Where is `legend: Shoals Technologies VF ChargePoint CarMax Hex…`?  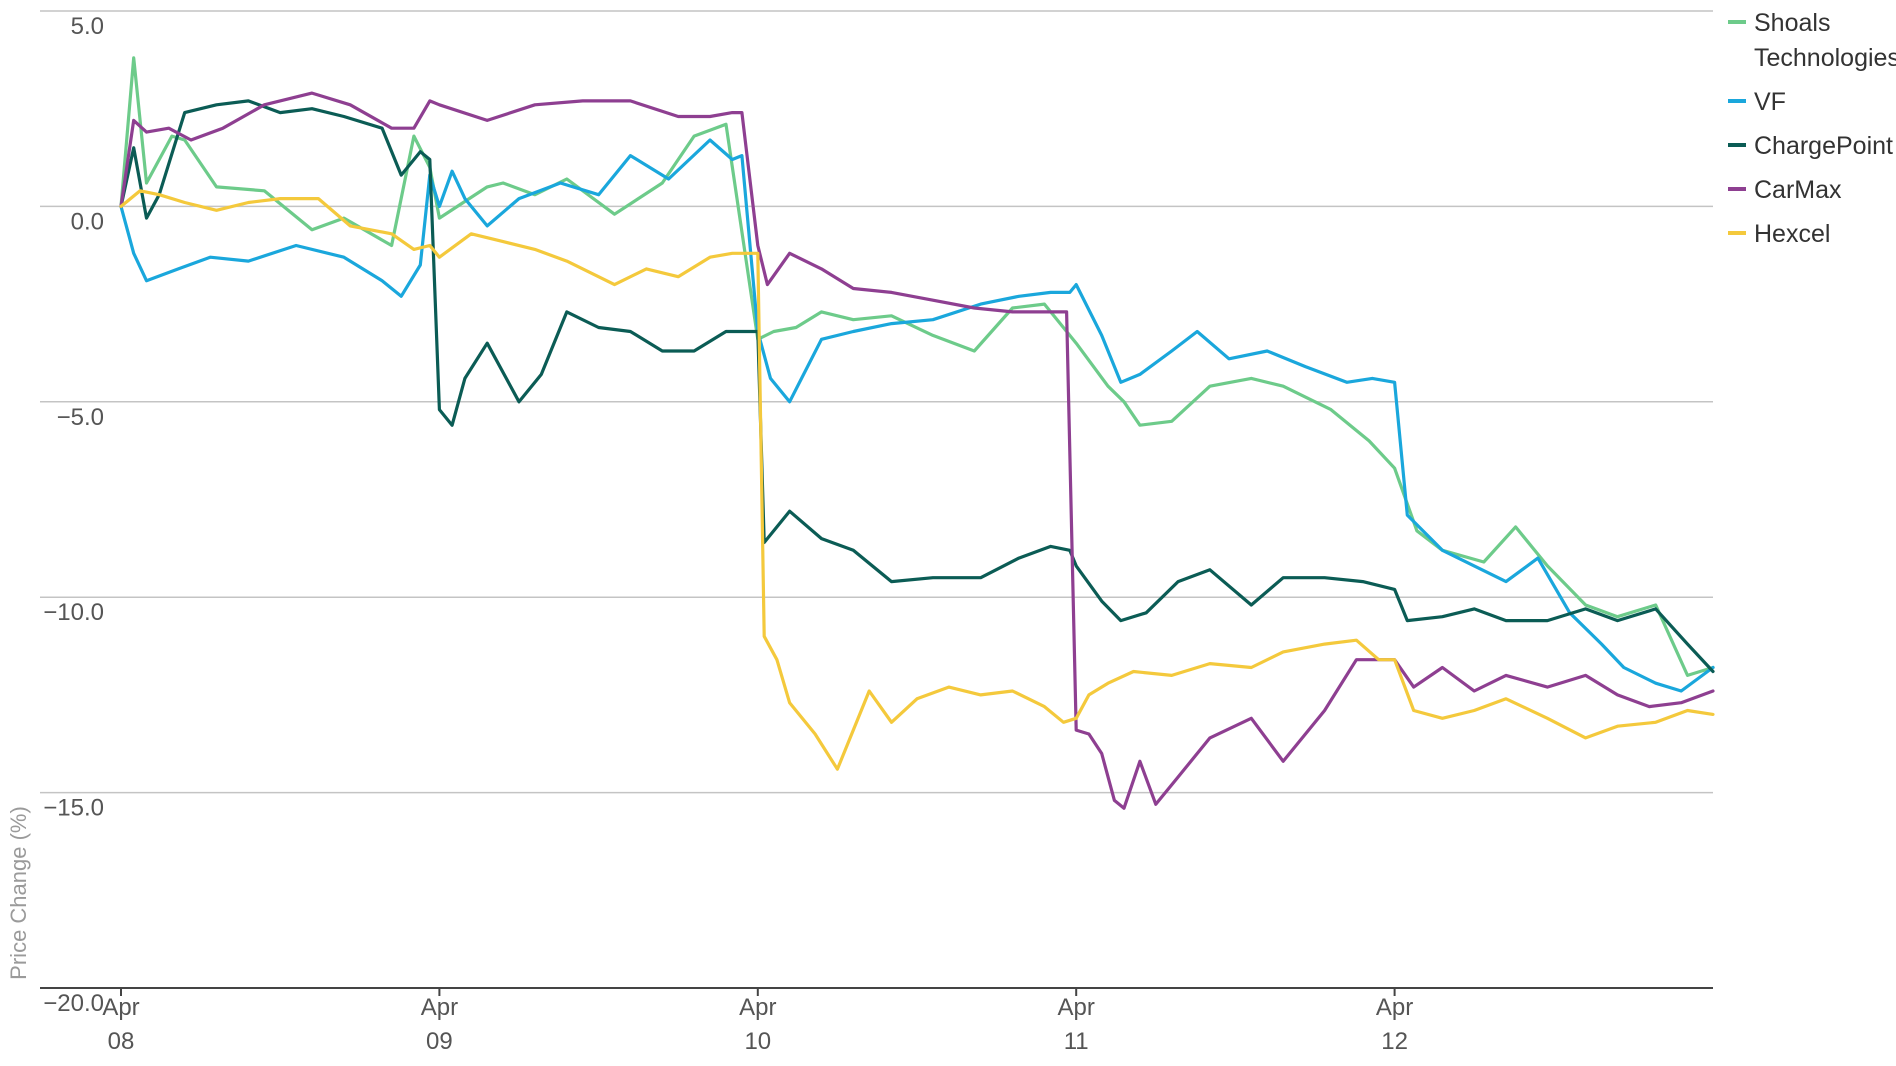
legend: Shoals Technologies VF ChargePoint CarMax Hex… is located at coordinates (1812, 128).